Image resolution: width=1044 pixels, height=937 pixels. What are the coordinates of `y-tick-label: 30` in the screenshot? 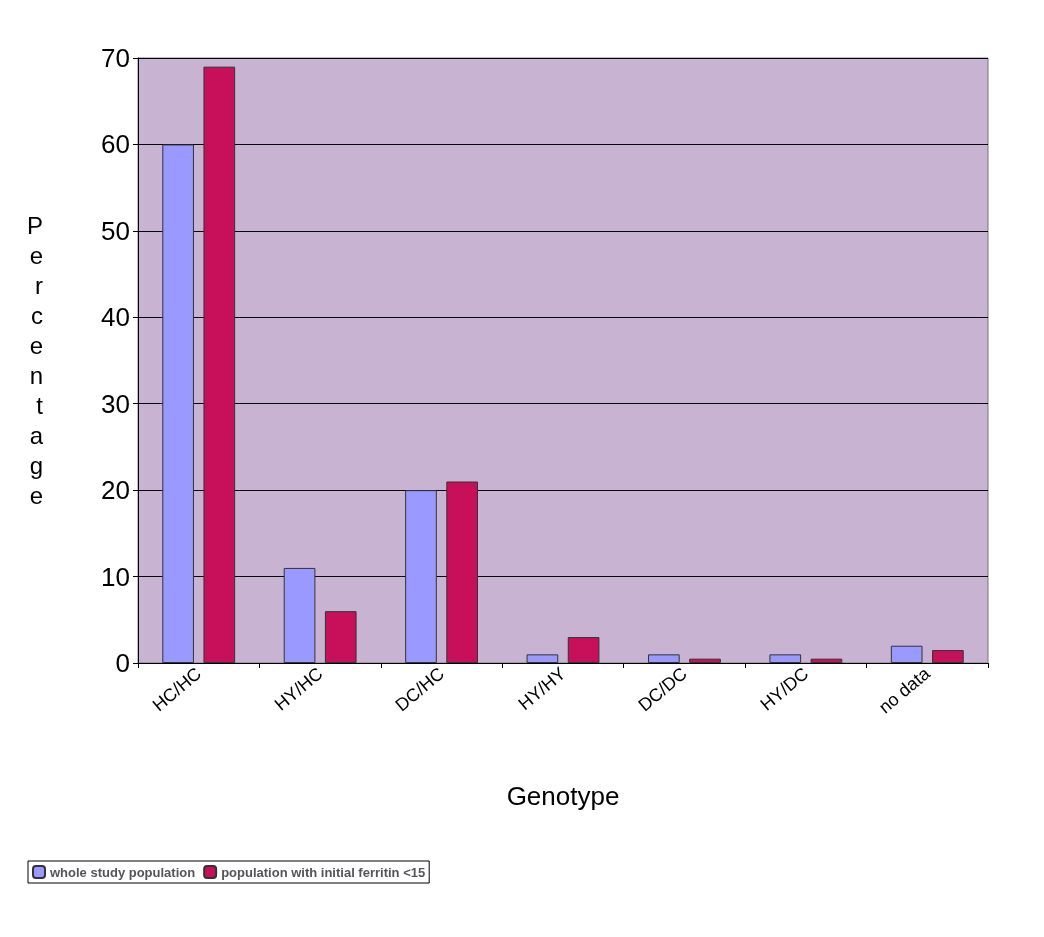 It's located at (115, 403).